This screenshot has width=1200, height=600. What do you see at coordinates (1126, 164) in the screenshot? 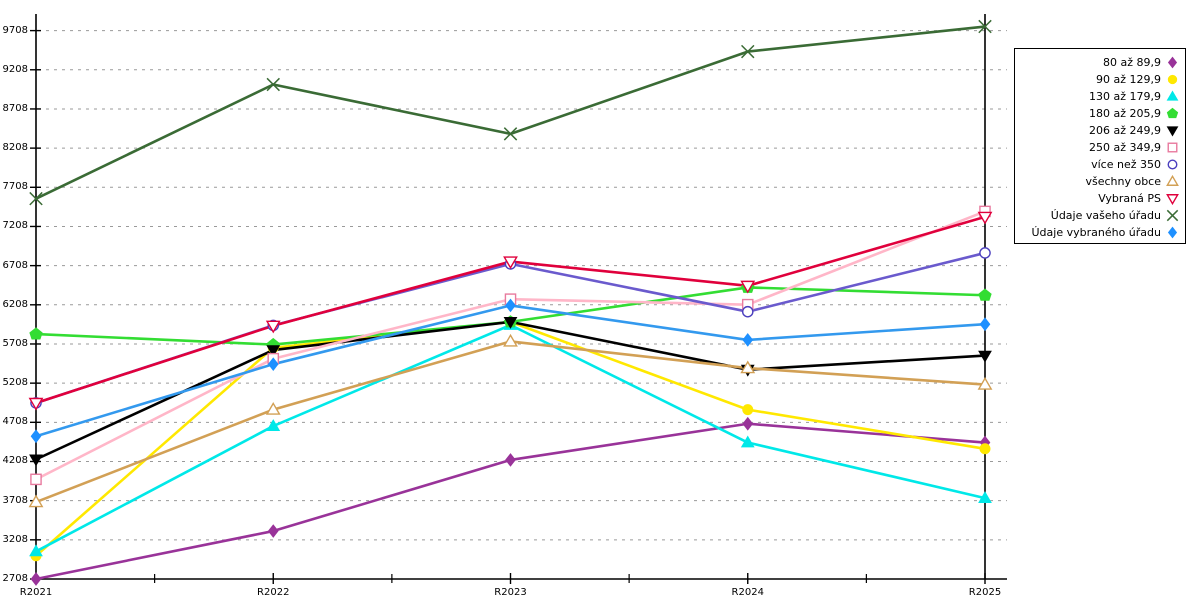
I see `legend-item-label: více než 350` at bounding box center [1126, 164].